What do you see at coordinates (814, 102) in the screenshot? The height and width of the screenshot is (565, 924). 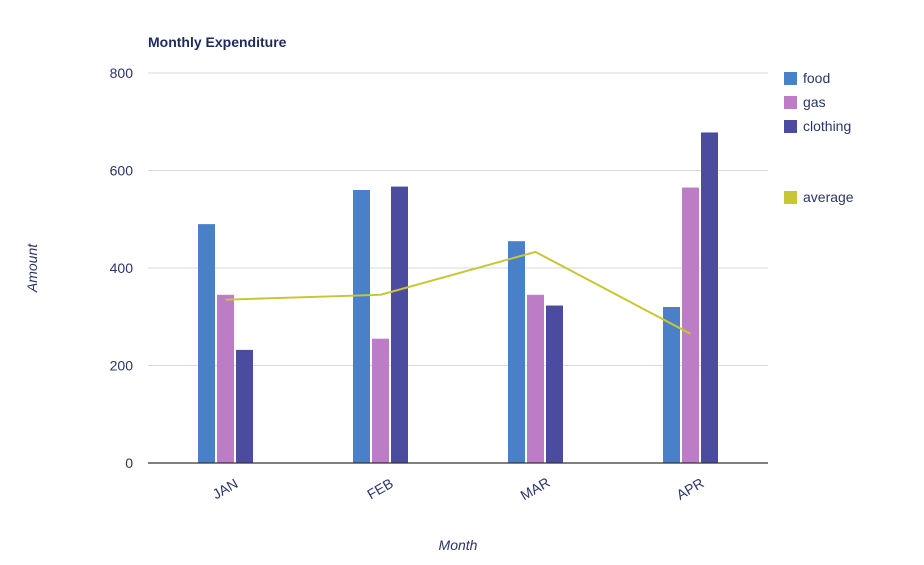 I see `legend-label-gas: gas` at bounding box center [814, 102].